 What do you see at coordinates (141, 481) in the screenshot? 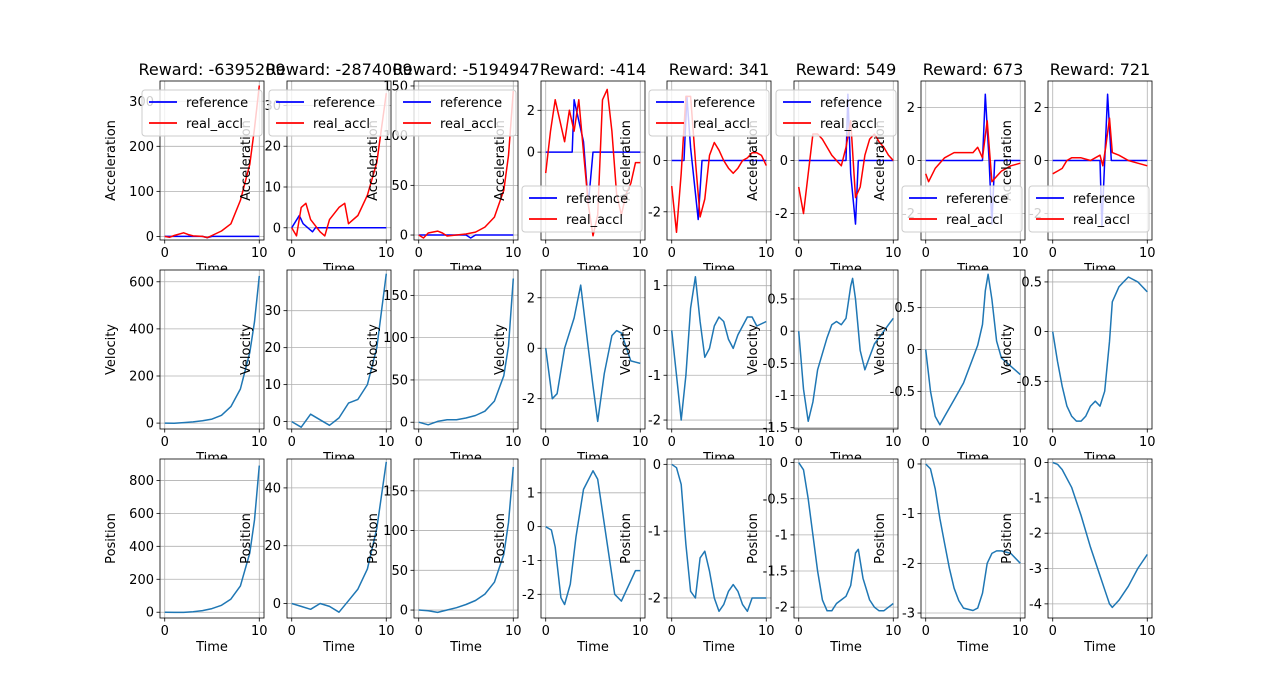
I see `ytick-label: 800` at bounding box center [141, 481].